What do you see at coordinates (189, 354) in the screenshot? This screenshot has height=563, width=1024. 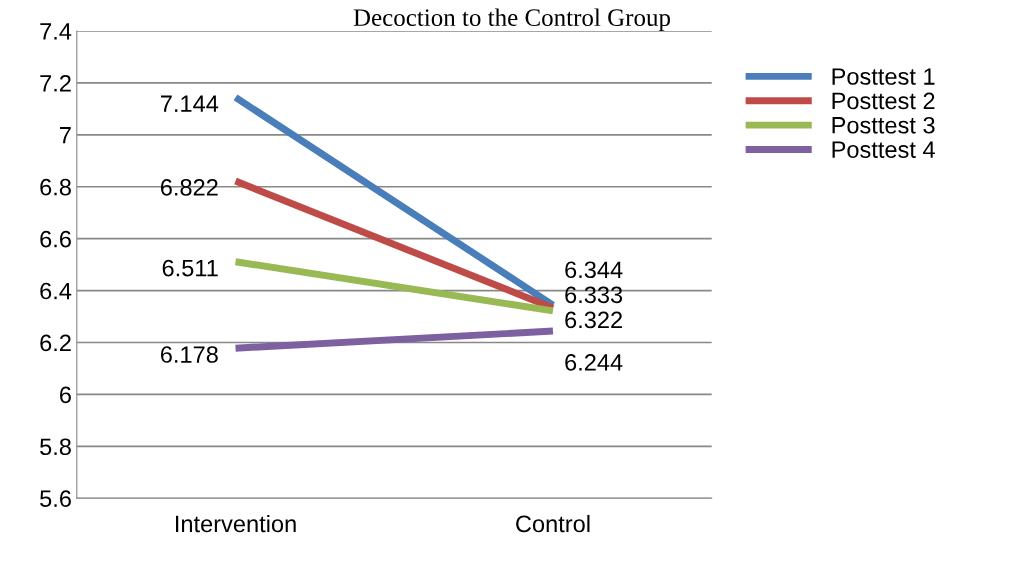 I see `data-label: 6.178` at bounding box center [189, 354].